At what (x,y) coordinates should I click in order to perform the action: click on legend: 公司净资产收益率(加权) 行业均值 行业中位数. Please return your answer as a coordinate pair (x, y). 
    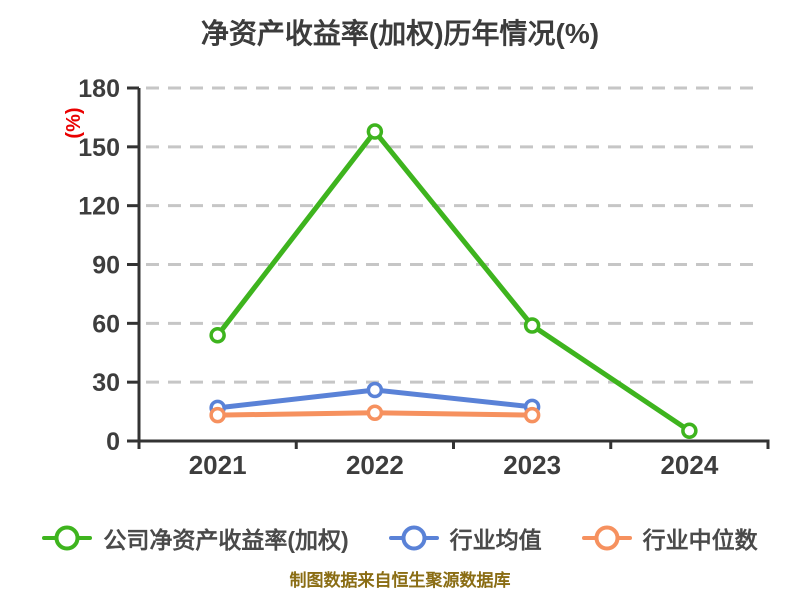
    Looking at the image, I should click on (400, 538).